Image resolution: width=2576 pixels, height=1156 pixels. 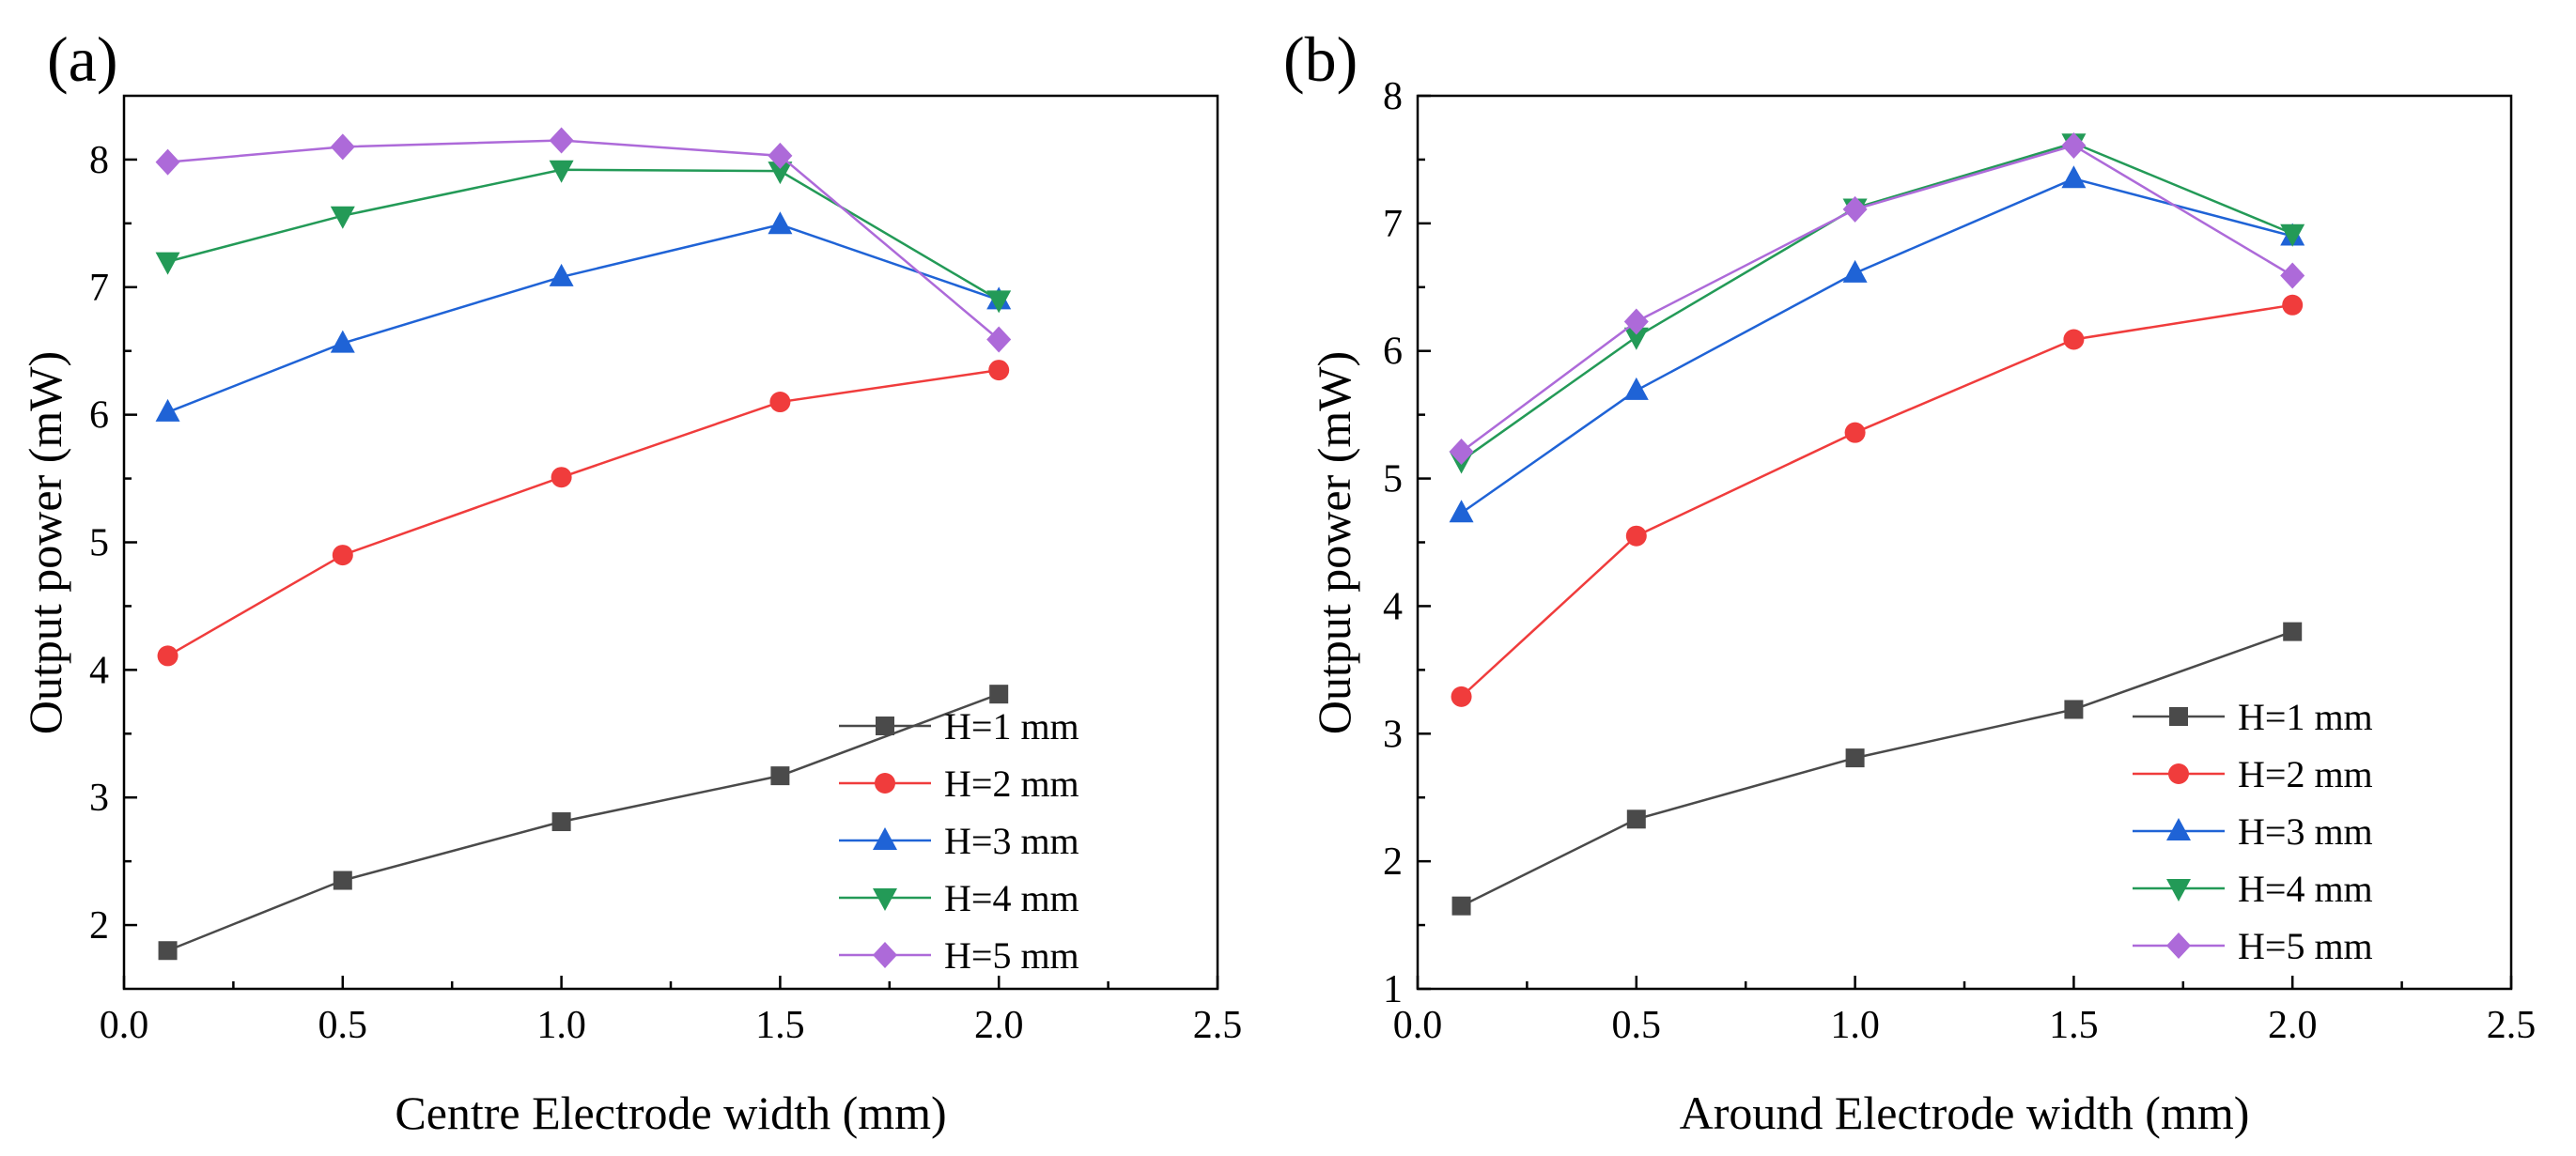 What do you see at coordinates (2305, 717) in the screenshot?
I see `legend-label: H=1 mm` at bounding box center [2305, 717].